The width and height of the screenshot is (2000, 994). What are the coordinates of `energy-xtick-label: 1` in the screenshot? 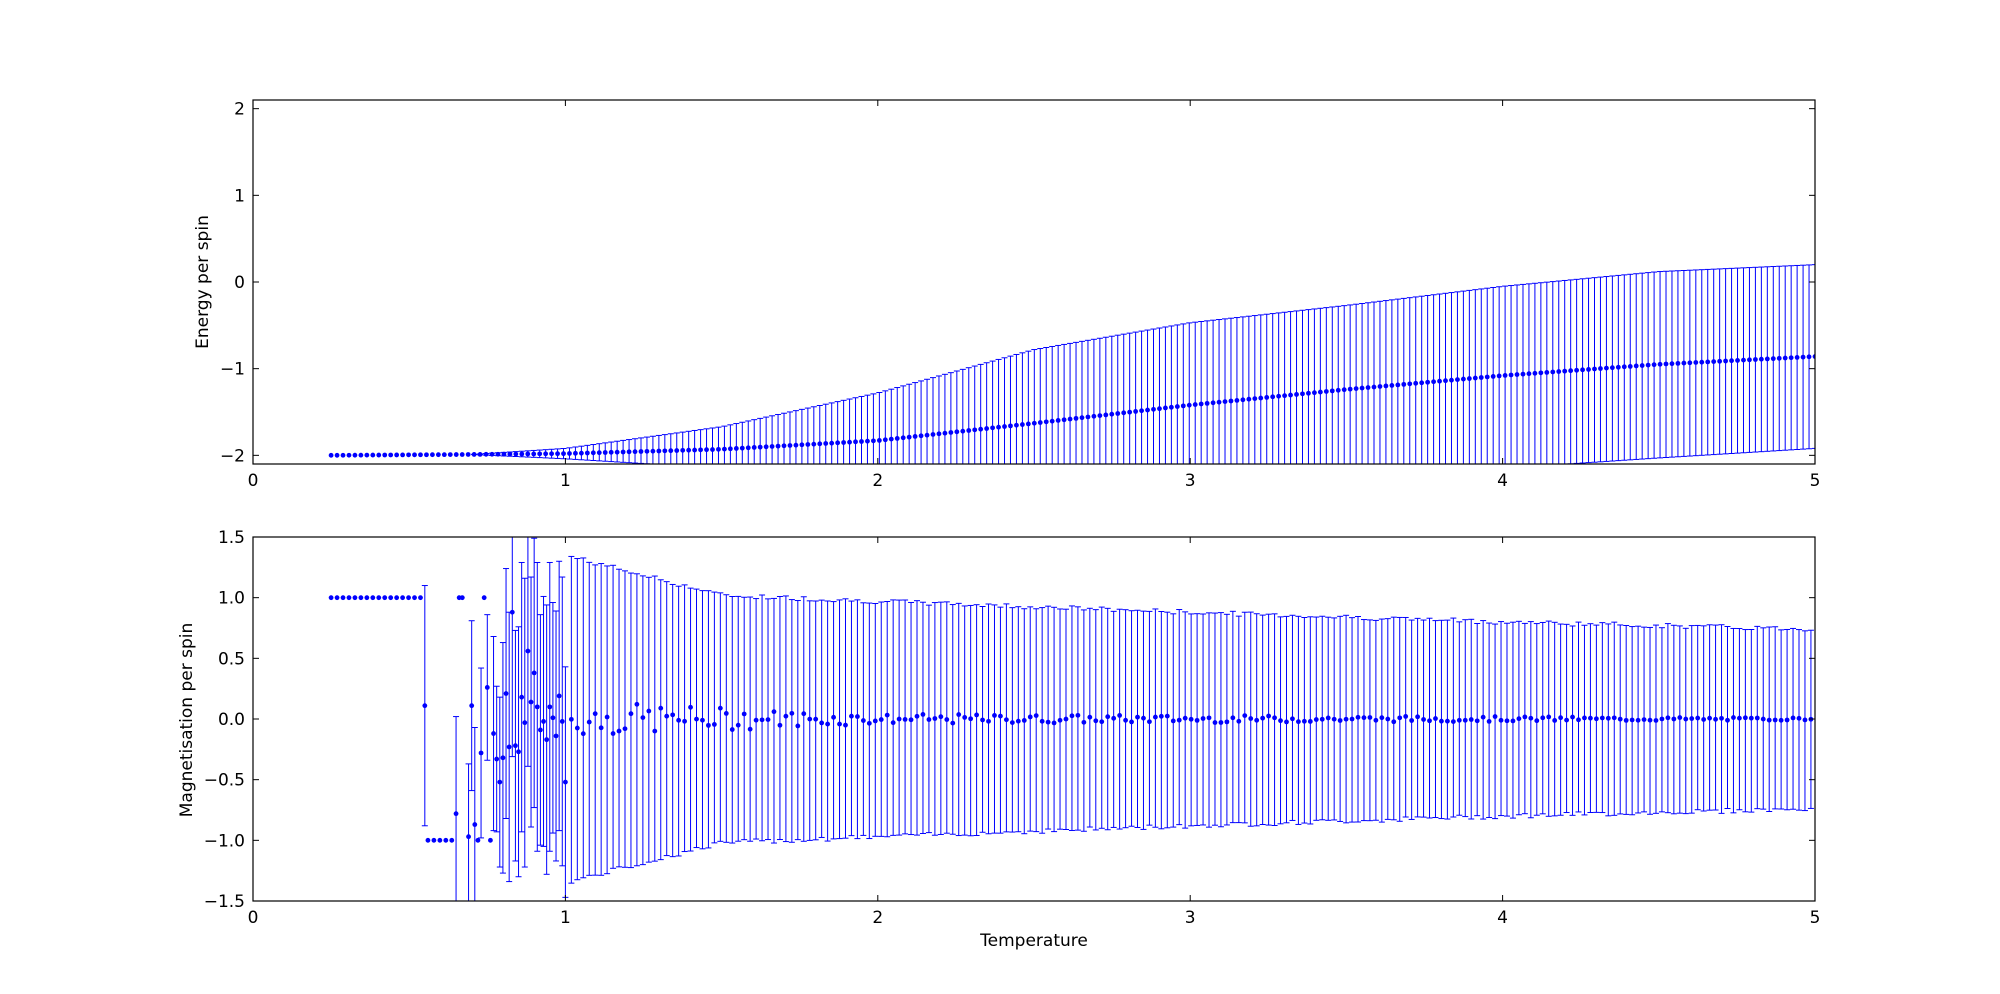 It's located at (565, 481).